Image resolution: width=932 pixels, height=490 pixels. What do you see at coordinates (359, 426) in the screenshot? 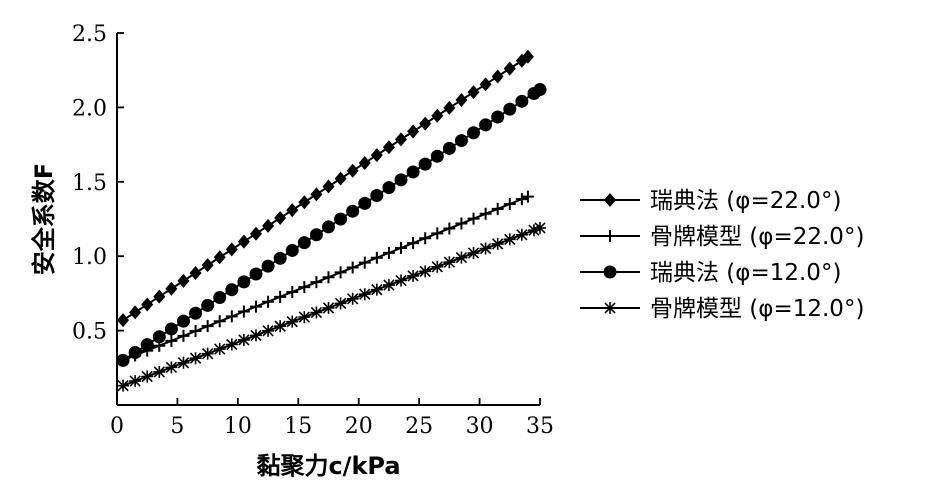
I see `x-tick-label: 20` at bounding box center [359, 426].